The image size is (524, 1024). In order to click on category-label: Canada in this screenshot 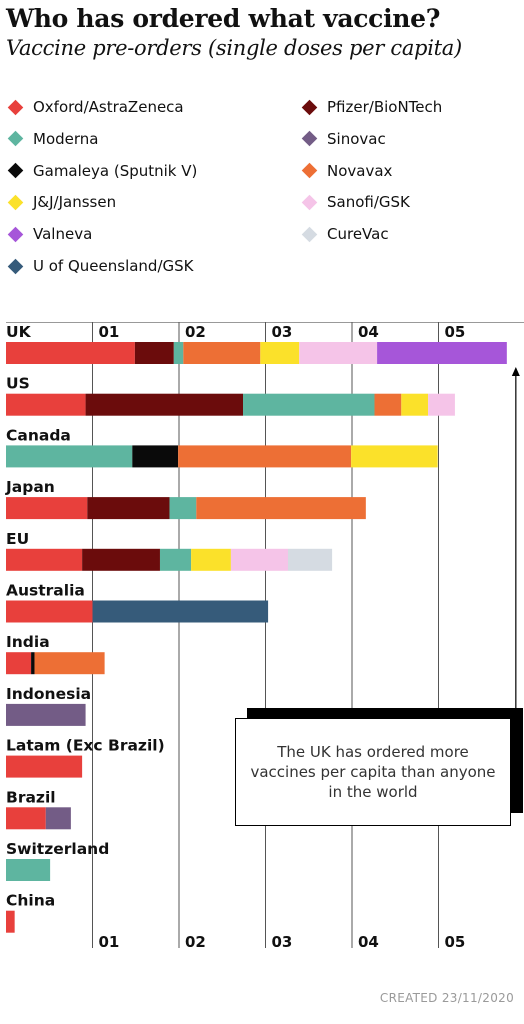, I will do `click(38, 435)`.